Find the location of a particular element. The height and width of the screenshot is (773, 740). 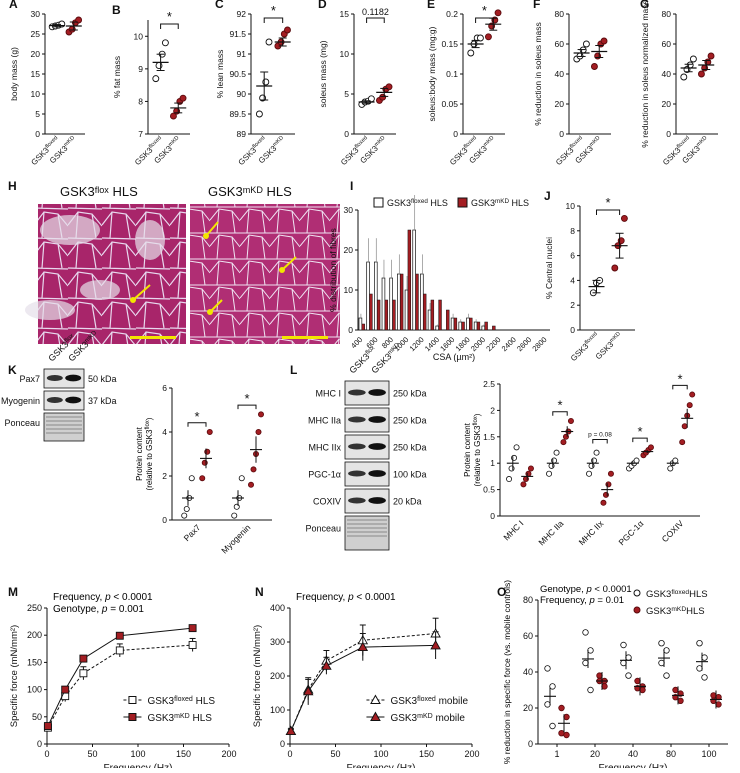

y-axis-label: soleus mass (mg) is located at coordinates (323, 73).